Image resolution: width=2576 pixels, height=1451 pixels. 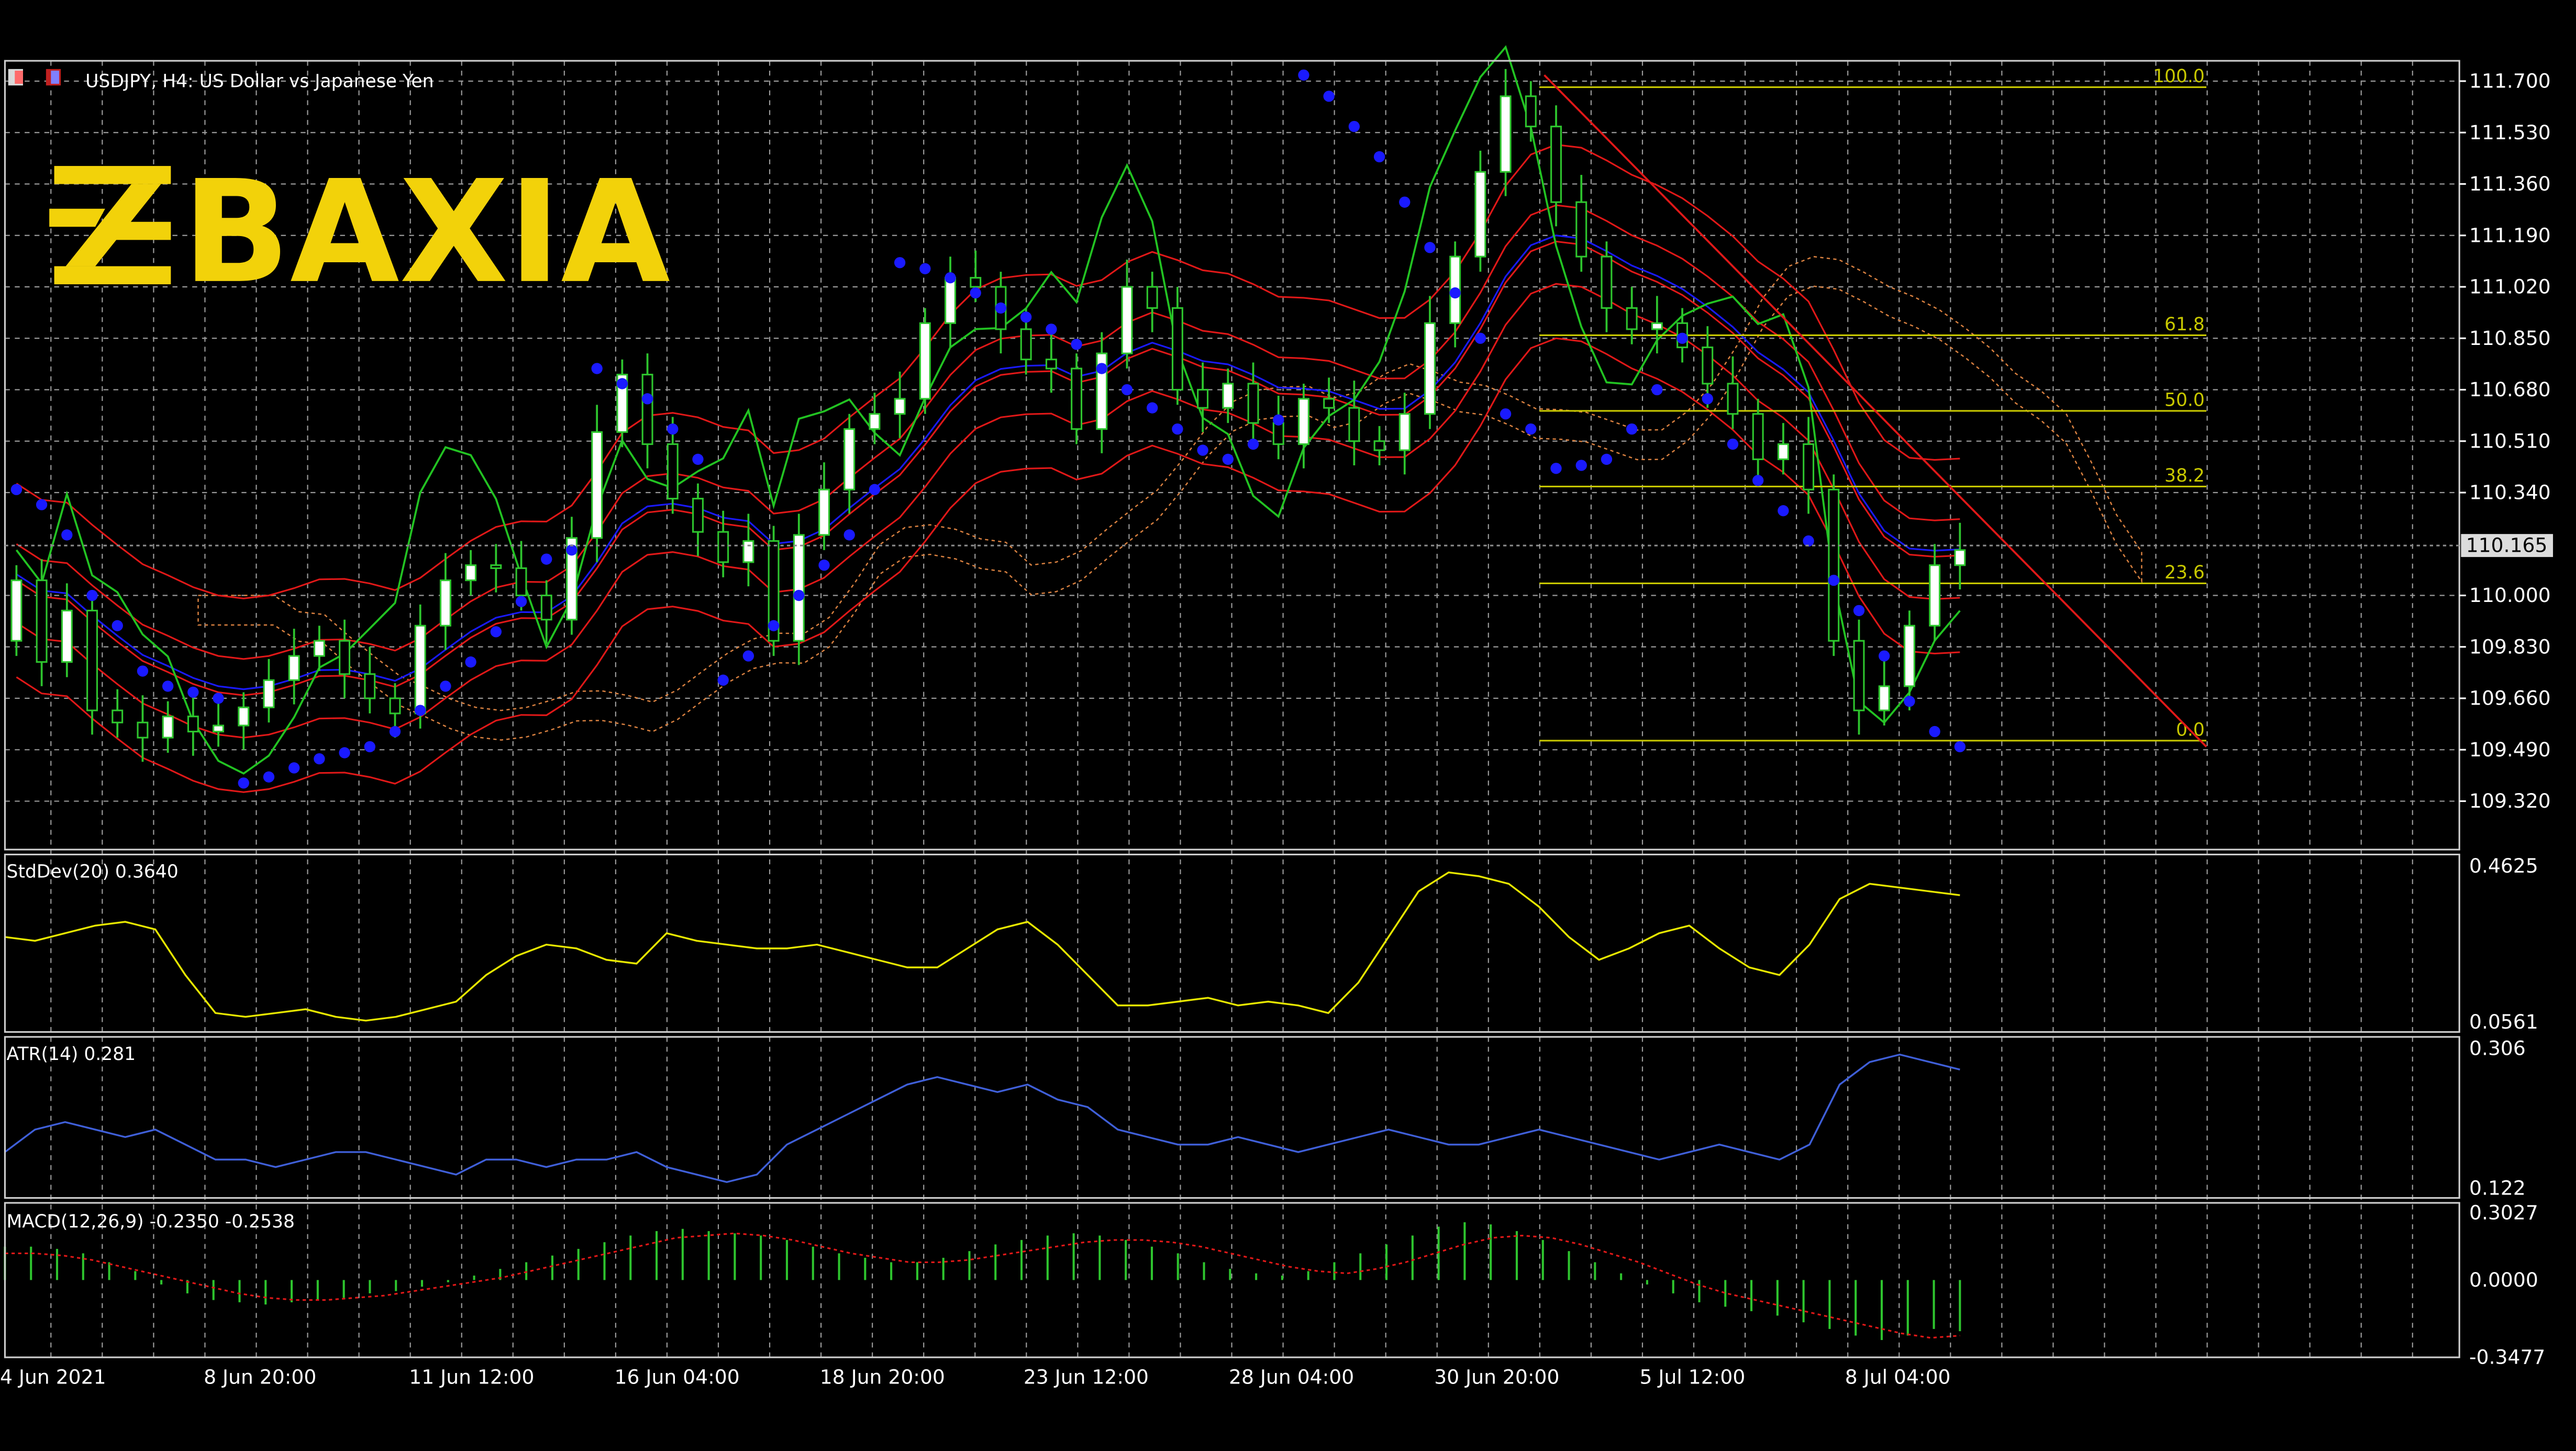 I want to click on baxia-logo-text: BAXIA, so click(x=426, y=233).